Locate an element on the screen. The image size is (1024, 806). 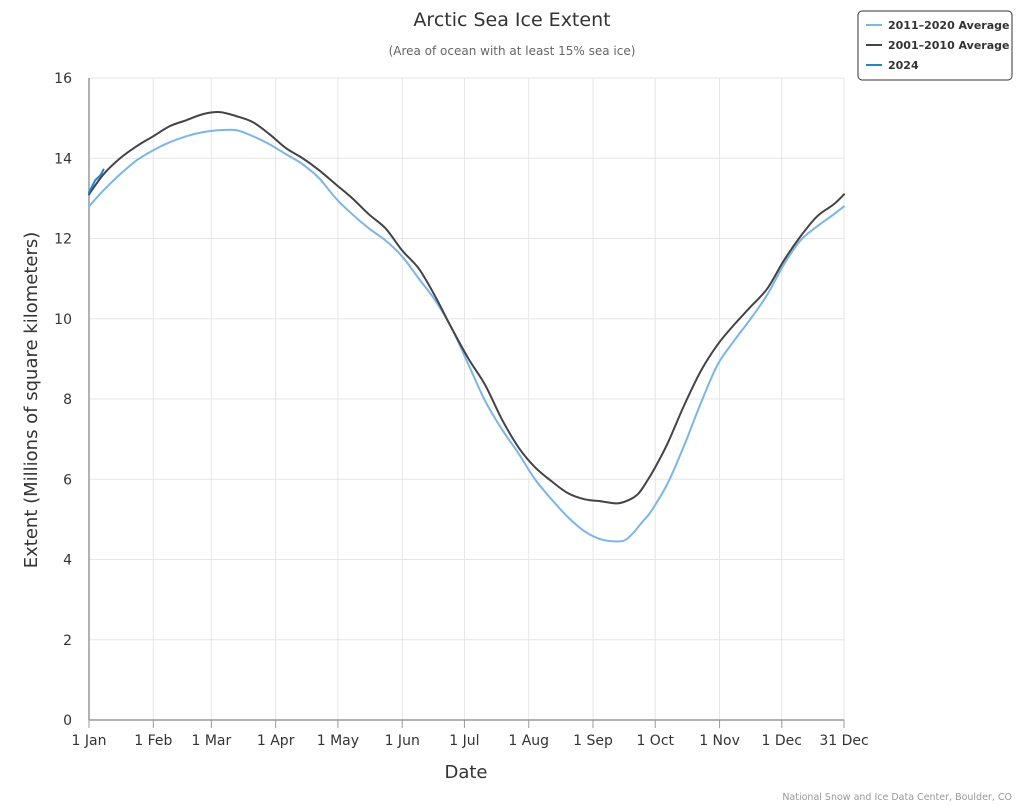
y-tick-label: 10 is located at coordinates (63, 320).